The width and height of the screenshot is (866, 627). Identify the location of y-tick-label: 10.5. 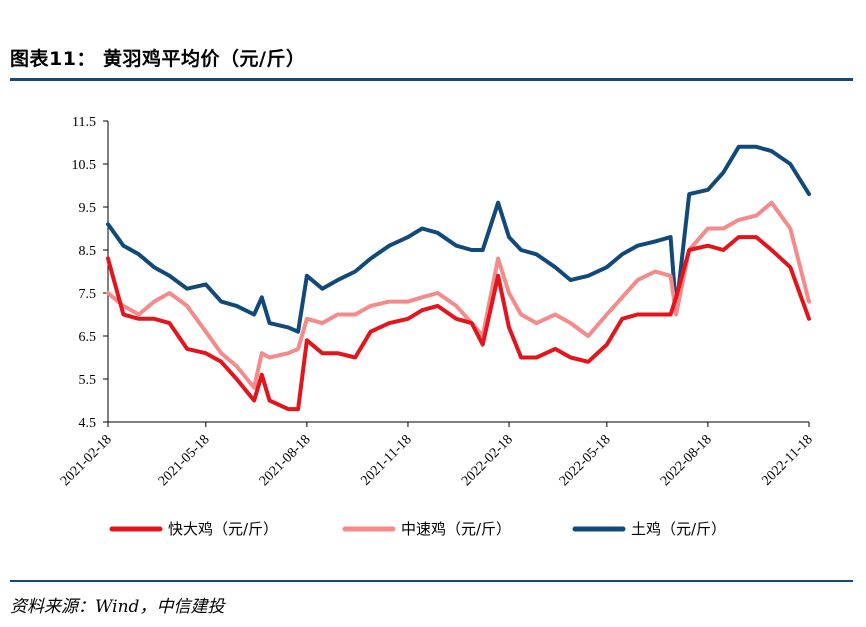
(84, 165).